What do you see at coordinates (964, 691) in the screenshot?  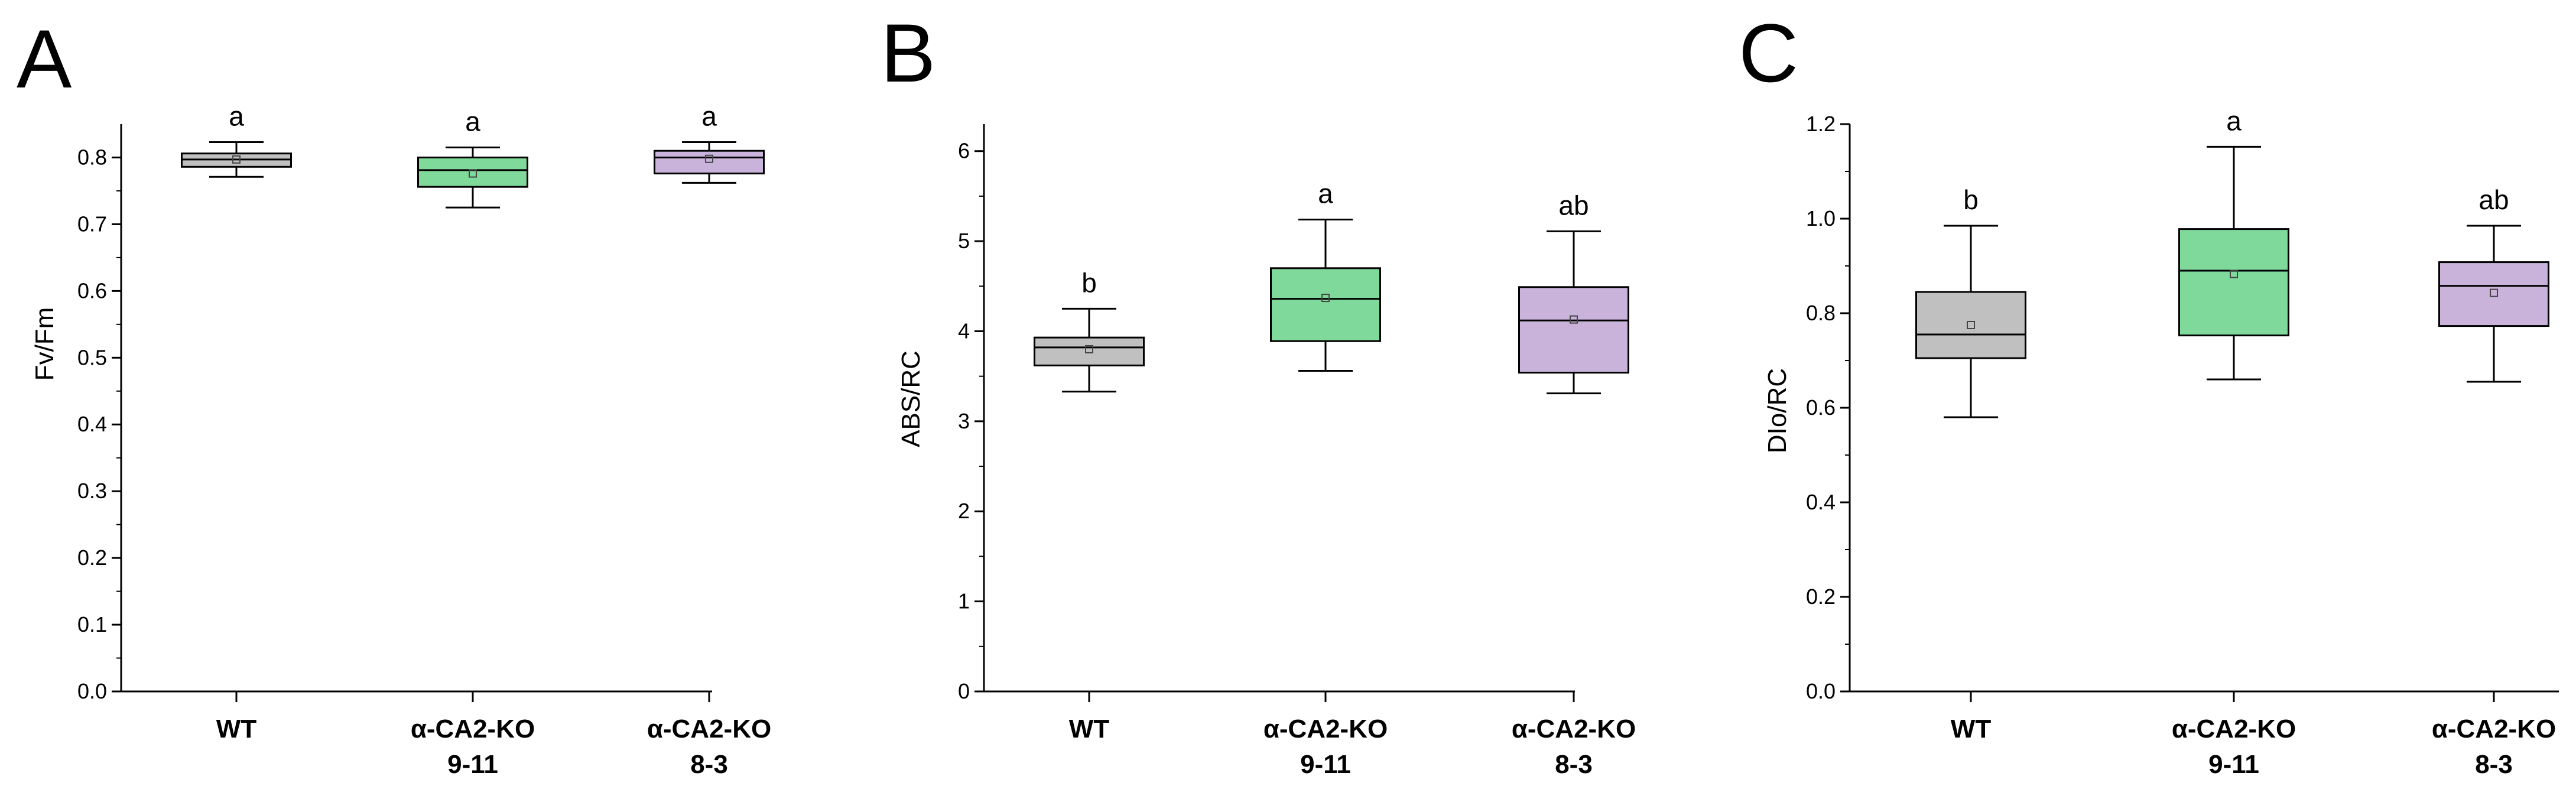 I see `y-tick-label: 0` at bounding box center [964, 691].